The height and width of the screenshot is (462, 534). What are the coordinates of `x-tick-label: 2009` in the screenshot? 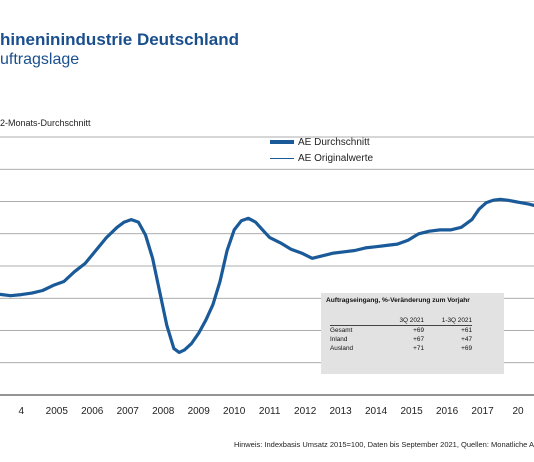 It's located at (199, 411).